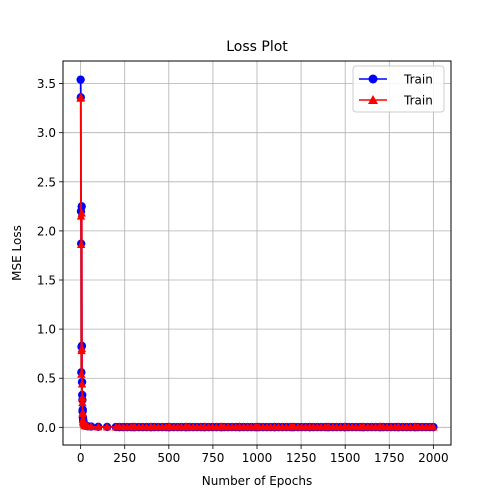 This screenshot has width=500, height=500. What do you see at coordinates (168, 458) in the screenshot?
I see `x-tick-label: 500` at bounding box center [168, 458].